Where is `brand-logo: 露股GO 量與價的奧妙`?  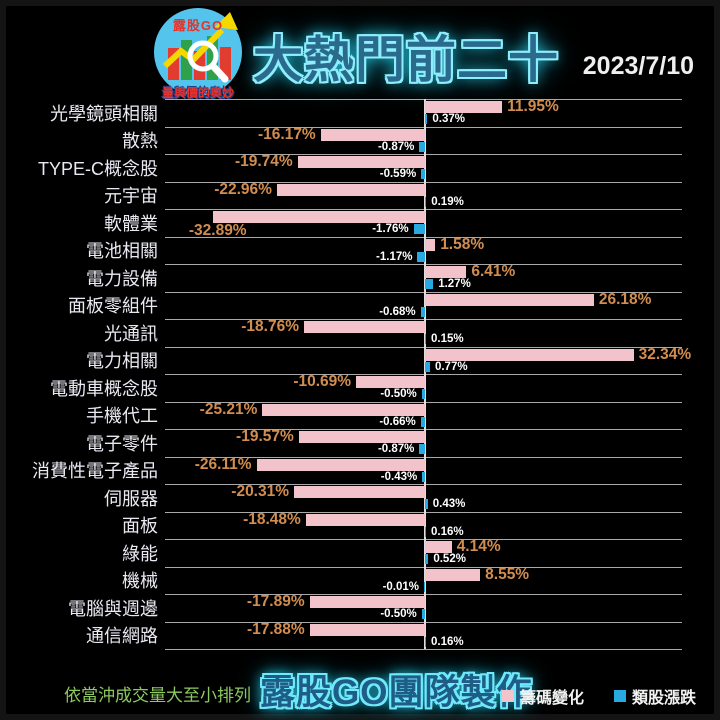 brand-logo: 露股GO 量與價的奧妙 is located at coordinates (198, 53).